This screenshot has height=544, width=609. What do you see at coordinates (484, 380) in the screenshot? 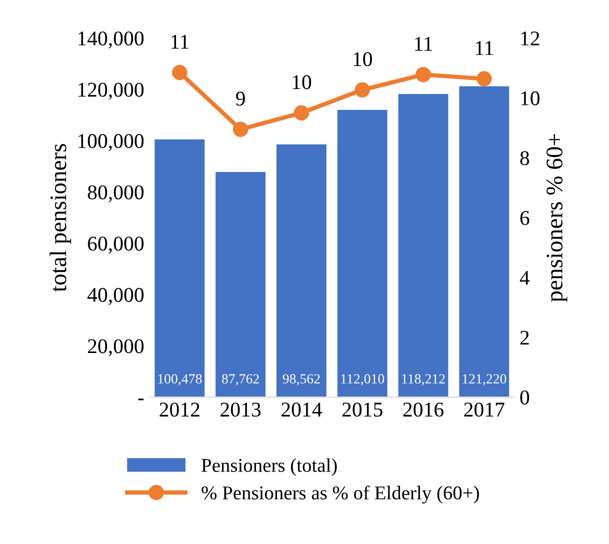
I see `data-label: 121,220` at bounding box center [484, 380].